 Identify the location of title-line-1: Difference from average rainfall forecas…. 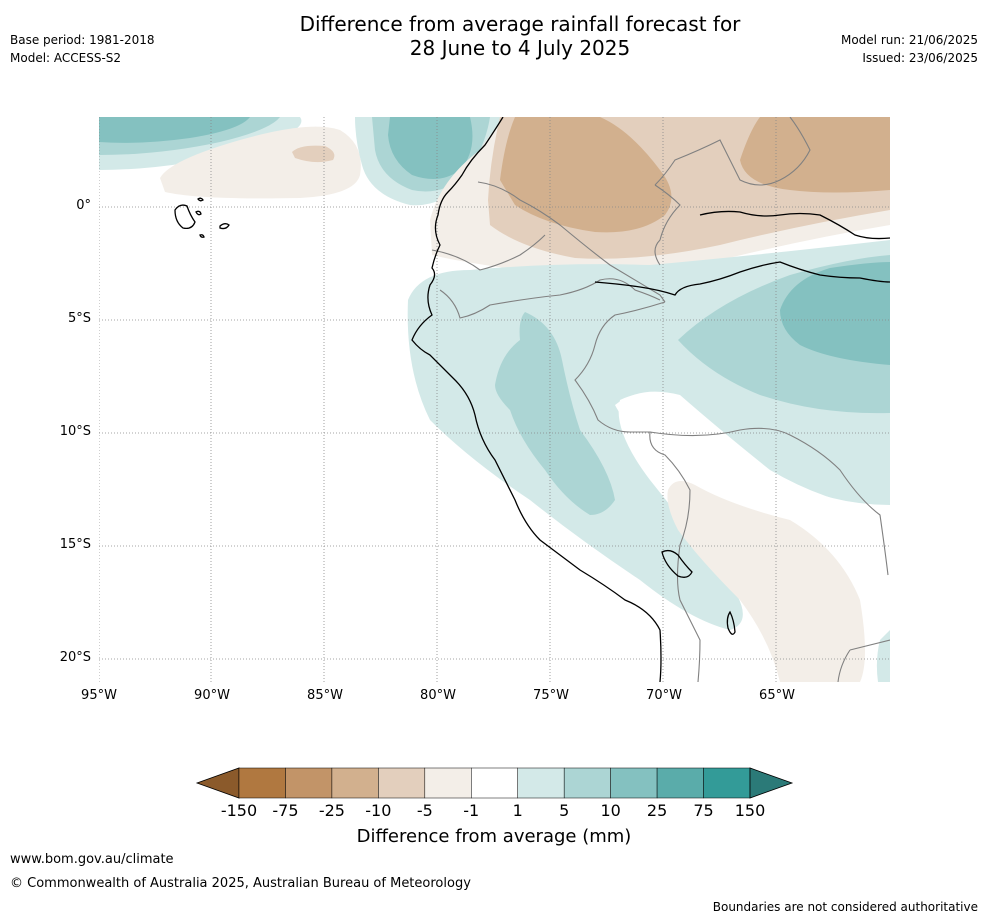
(520, 24).